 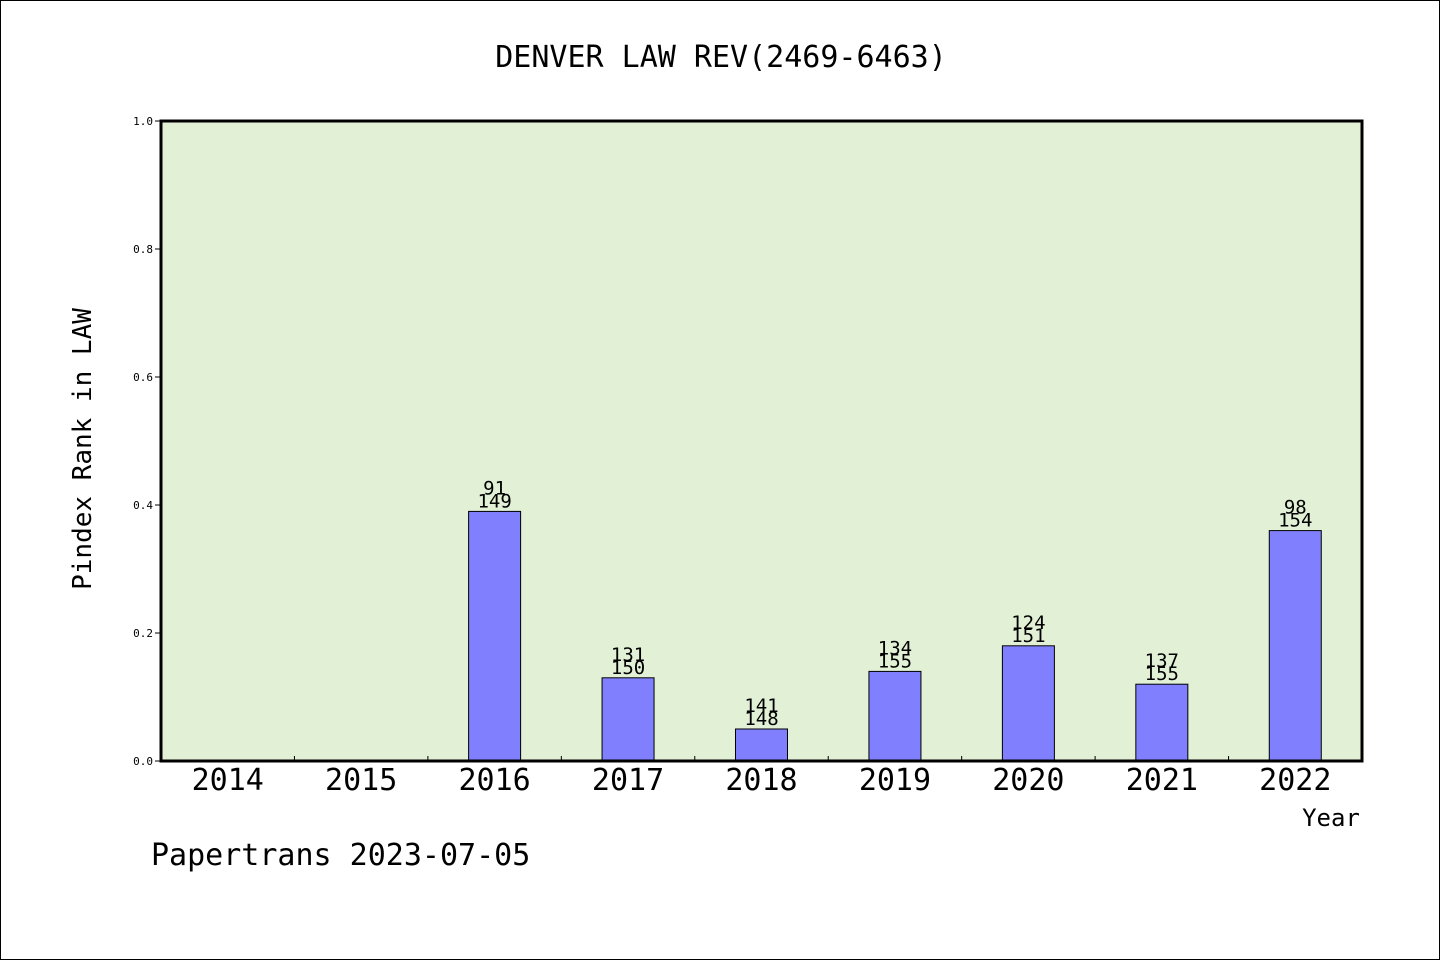 What do you see at coordinates (628, 780) in the screenshot?
I see `x-tick-label: 2017` at bounding box center [628, 780].